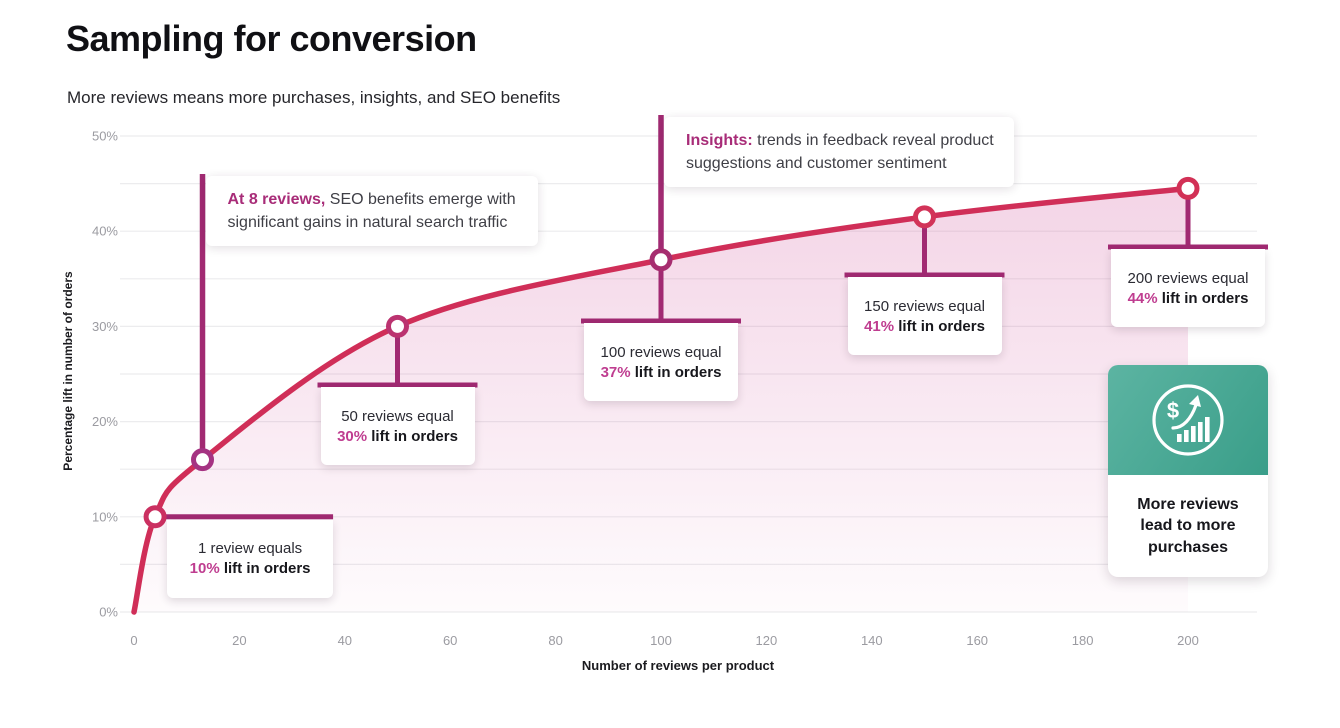 The width and height of the screenshot is (1340, 728). I want to click on svg-text: 30%, so click(105, 326).